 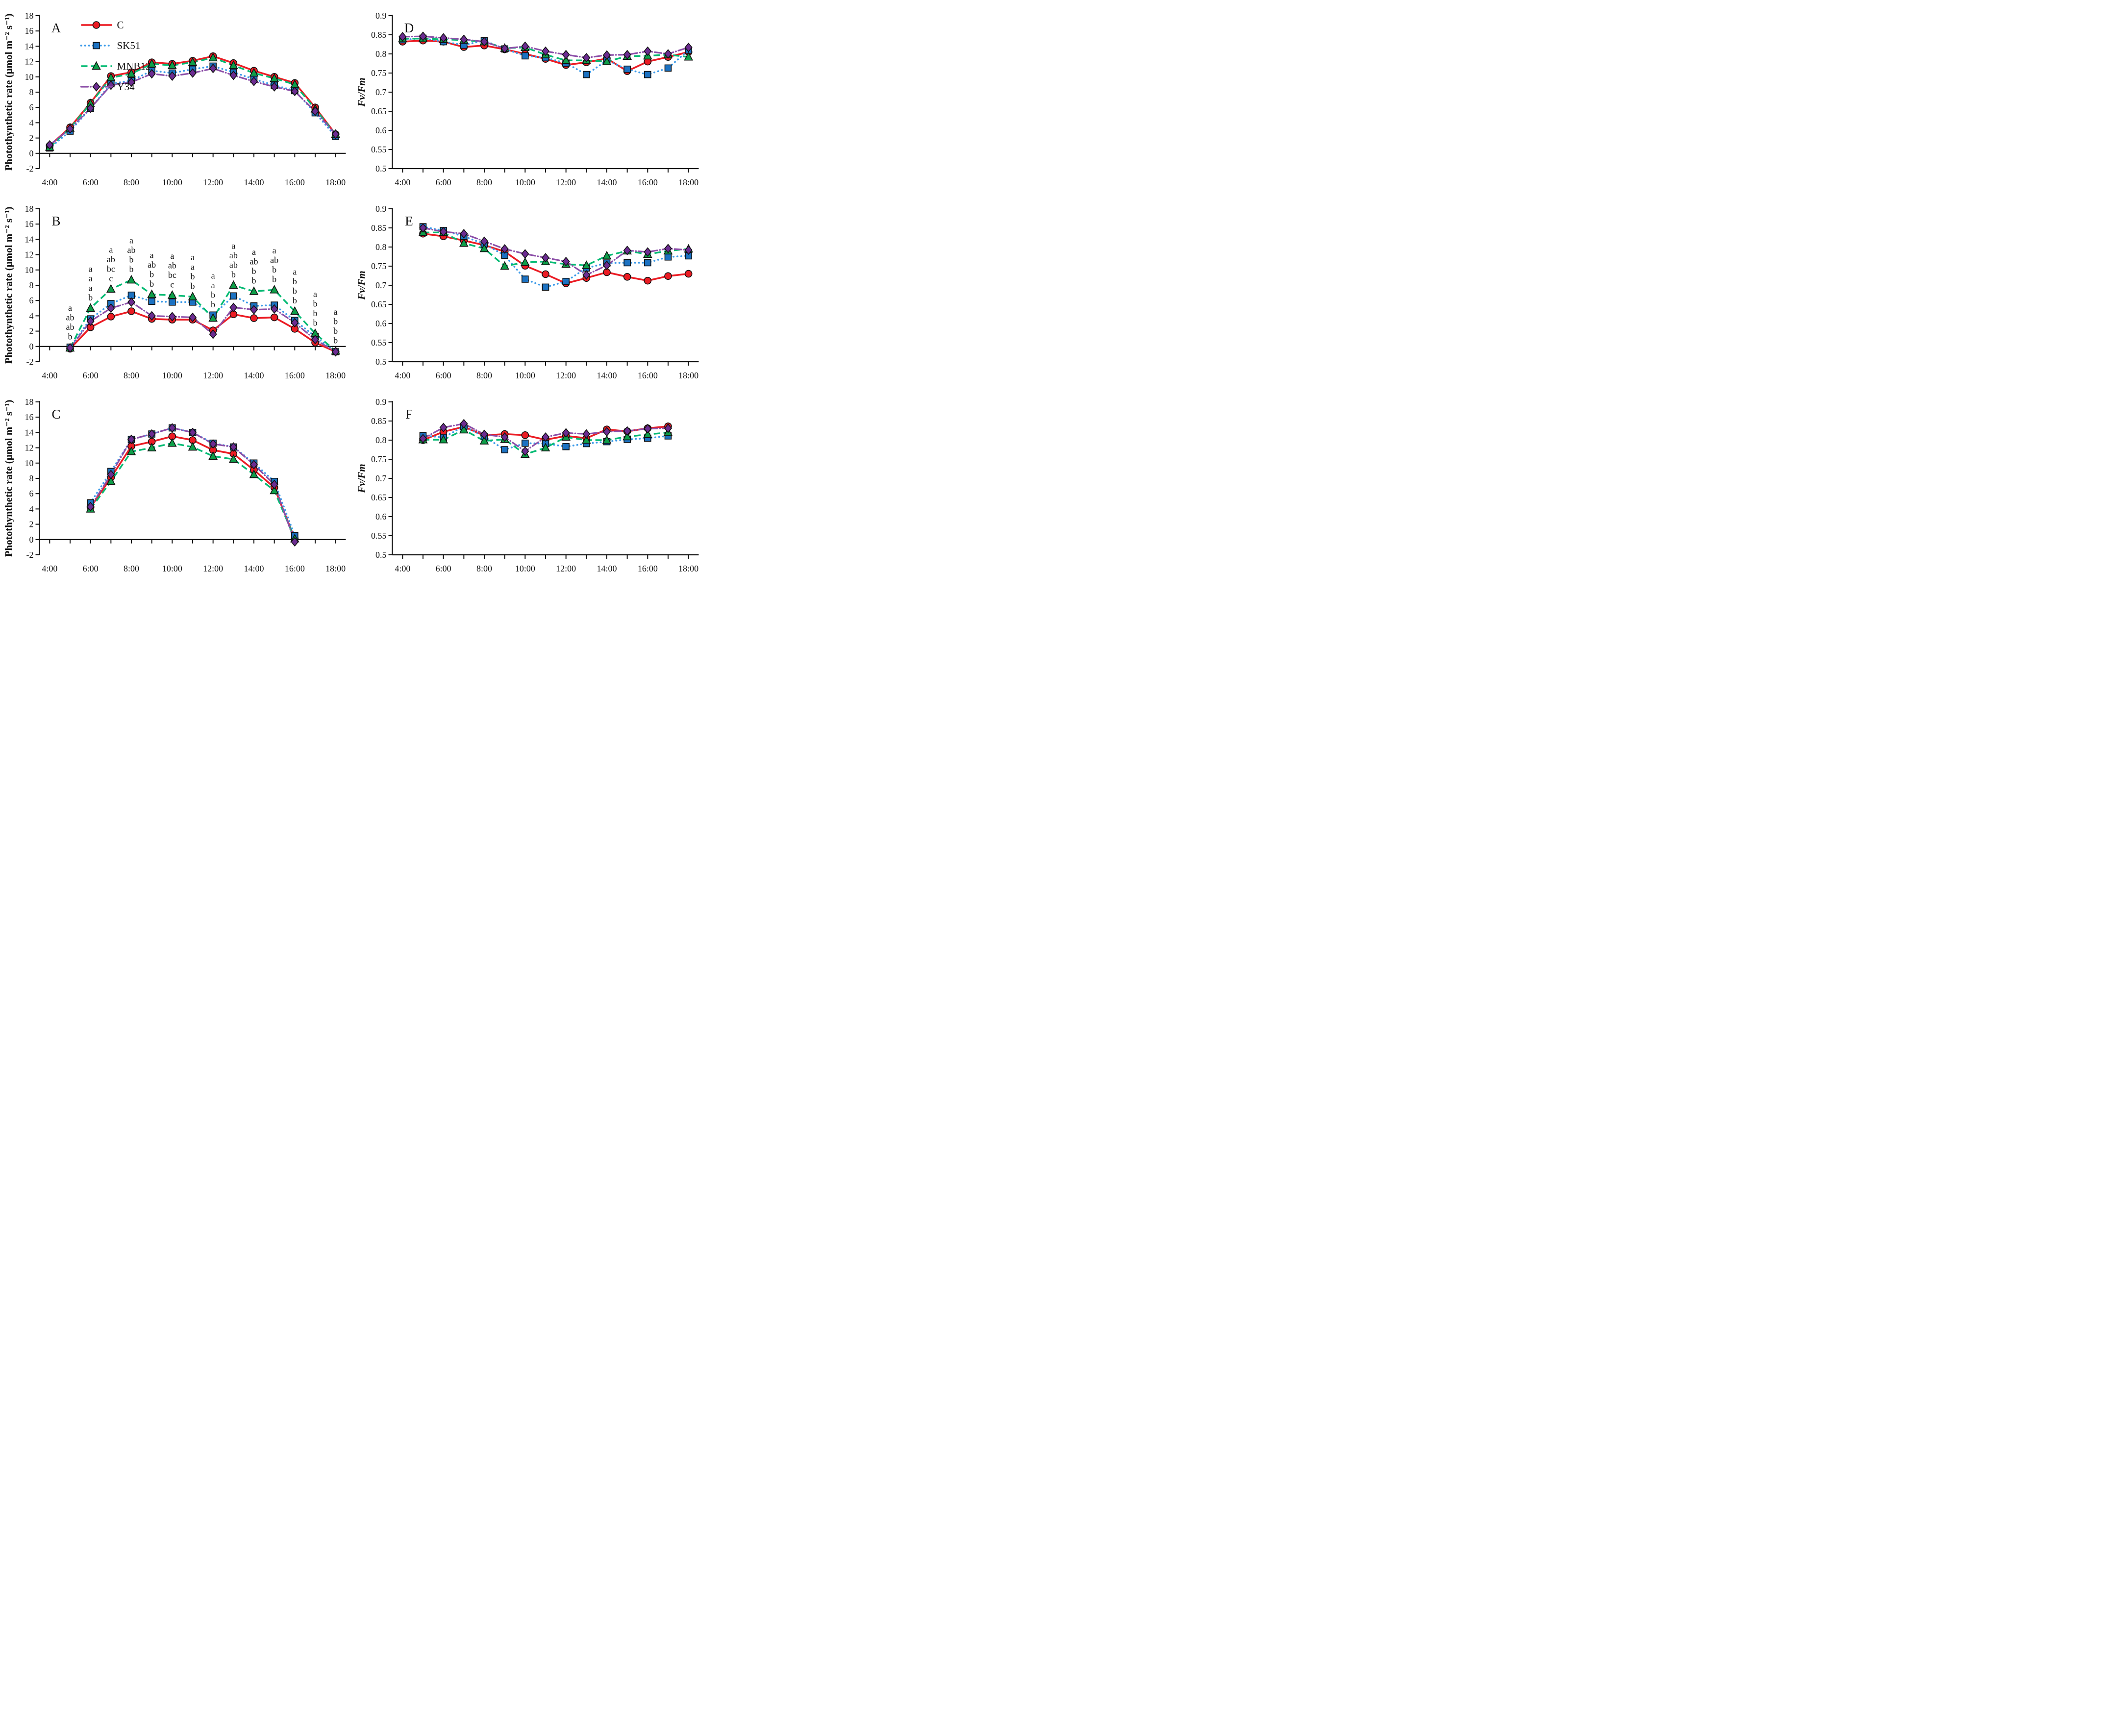 What do you see at coordinates (9, 93) in the screenshot?
I see `svg-text:Photothynthetic rate (μmol m⁻²: Photothynthetic rate (μmol m⁻² s⁻¹)` at bounding box center [9, 93].